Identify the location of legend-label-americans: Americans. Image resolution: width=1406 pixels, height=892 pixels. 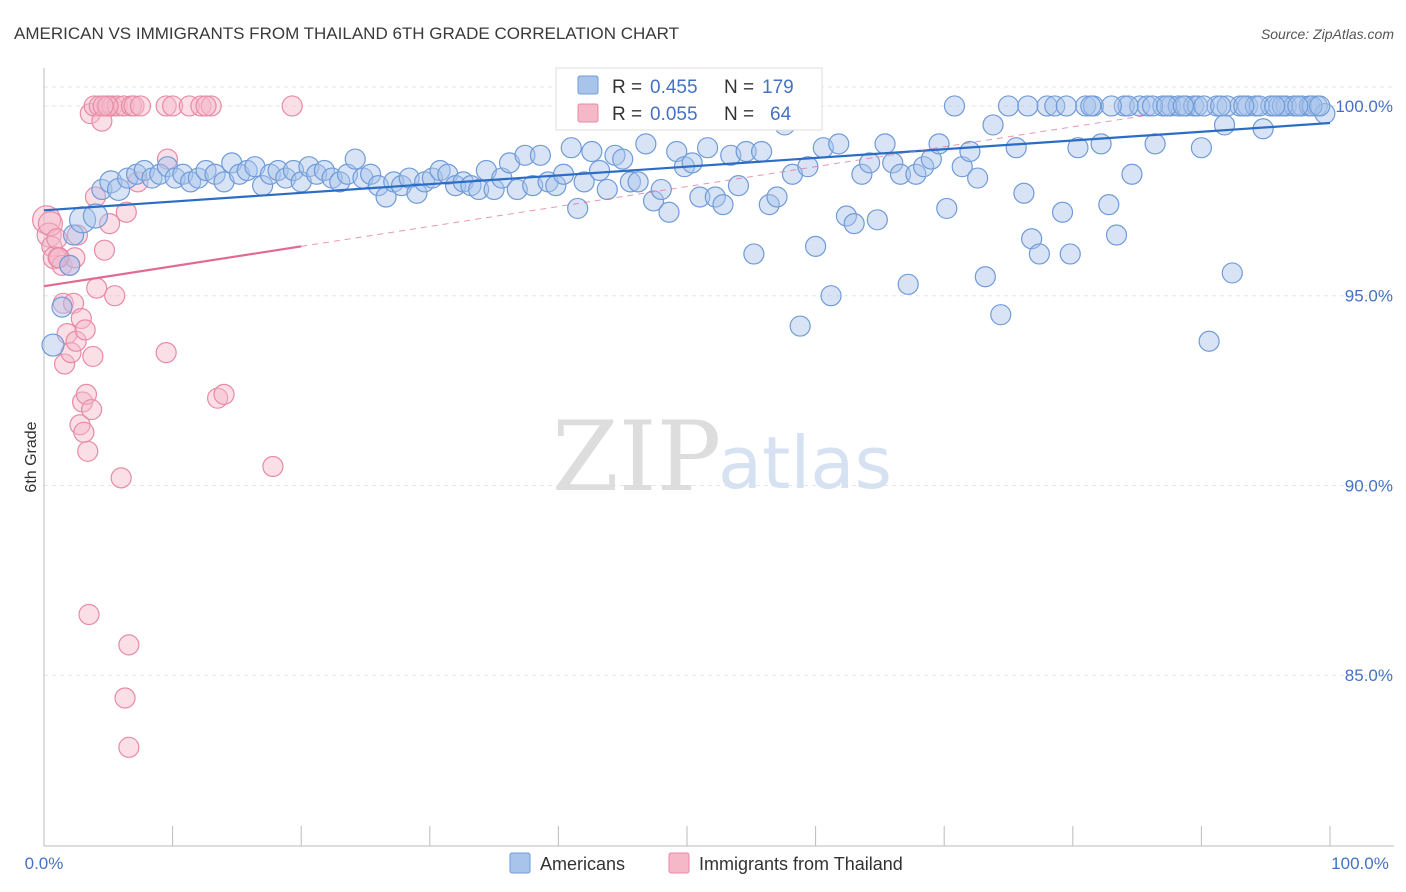
(582, 864).